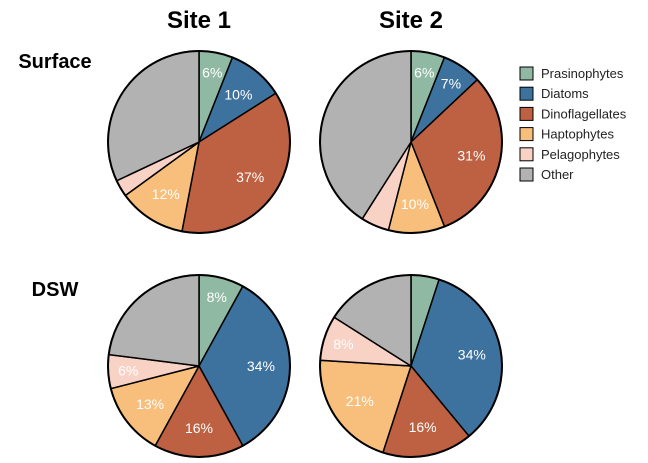 This screenshot has height=463, width=648. I want to click on legend-swatch-other, so click(526, 174).